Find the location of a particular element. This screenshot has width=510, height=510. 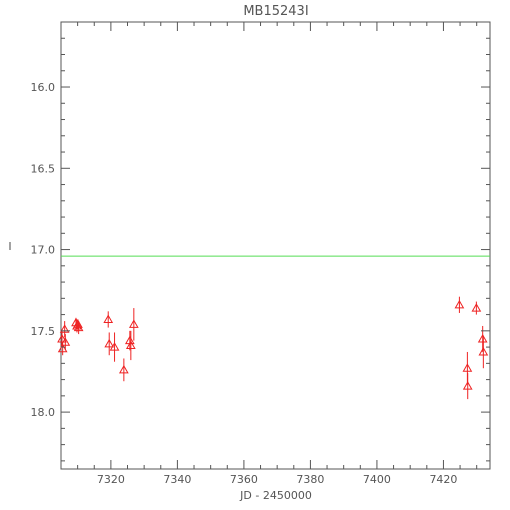

x-tick-label: 7340 is located at coordinates (177, 479).